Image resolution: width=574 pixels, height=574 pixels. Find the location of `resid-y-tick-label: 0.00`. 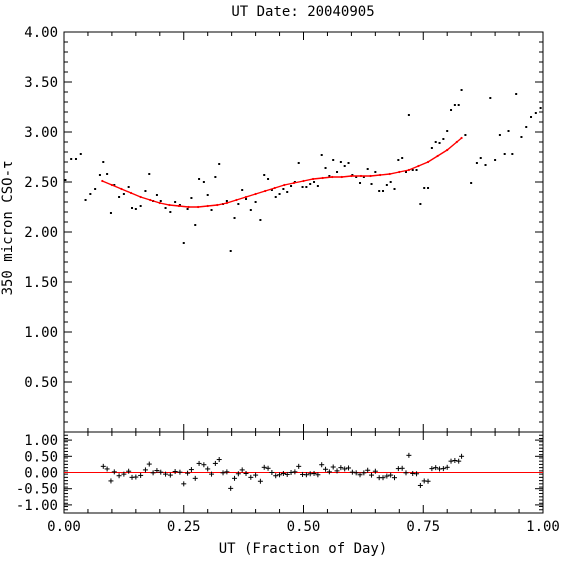

resid-y-tick-label: 0.00 is located at coordinates (41, 474).